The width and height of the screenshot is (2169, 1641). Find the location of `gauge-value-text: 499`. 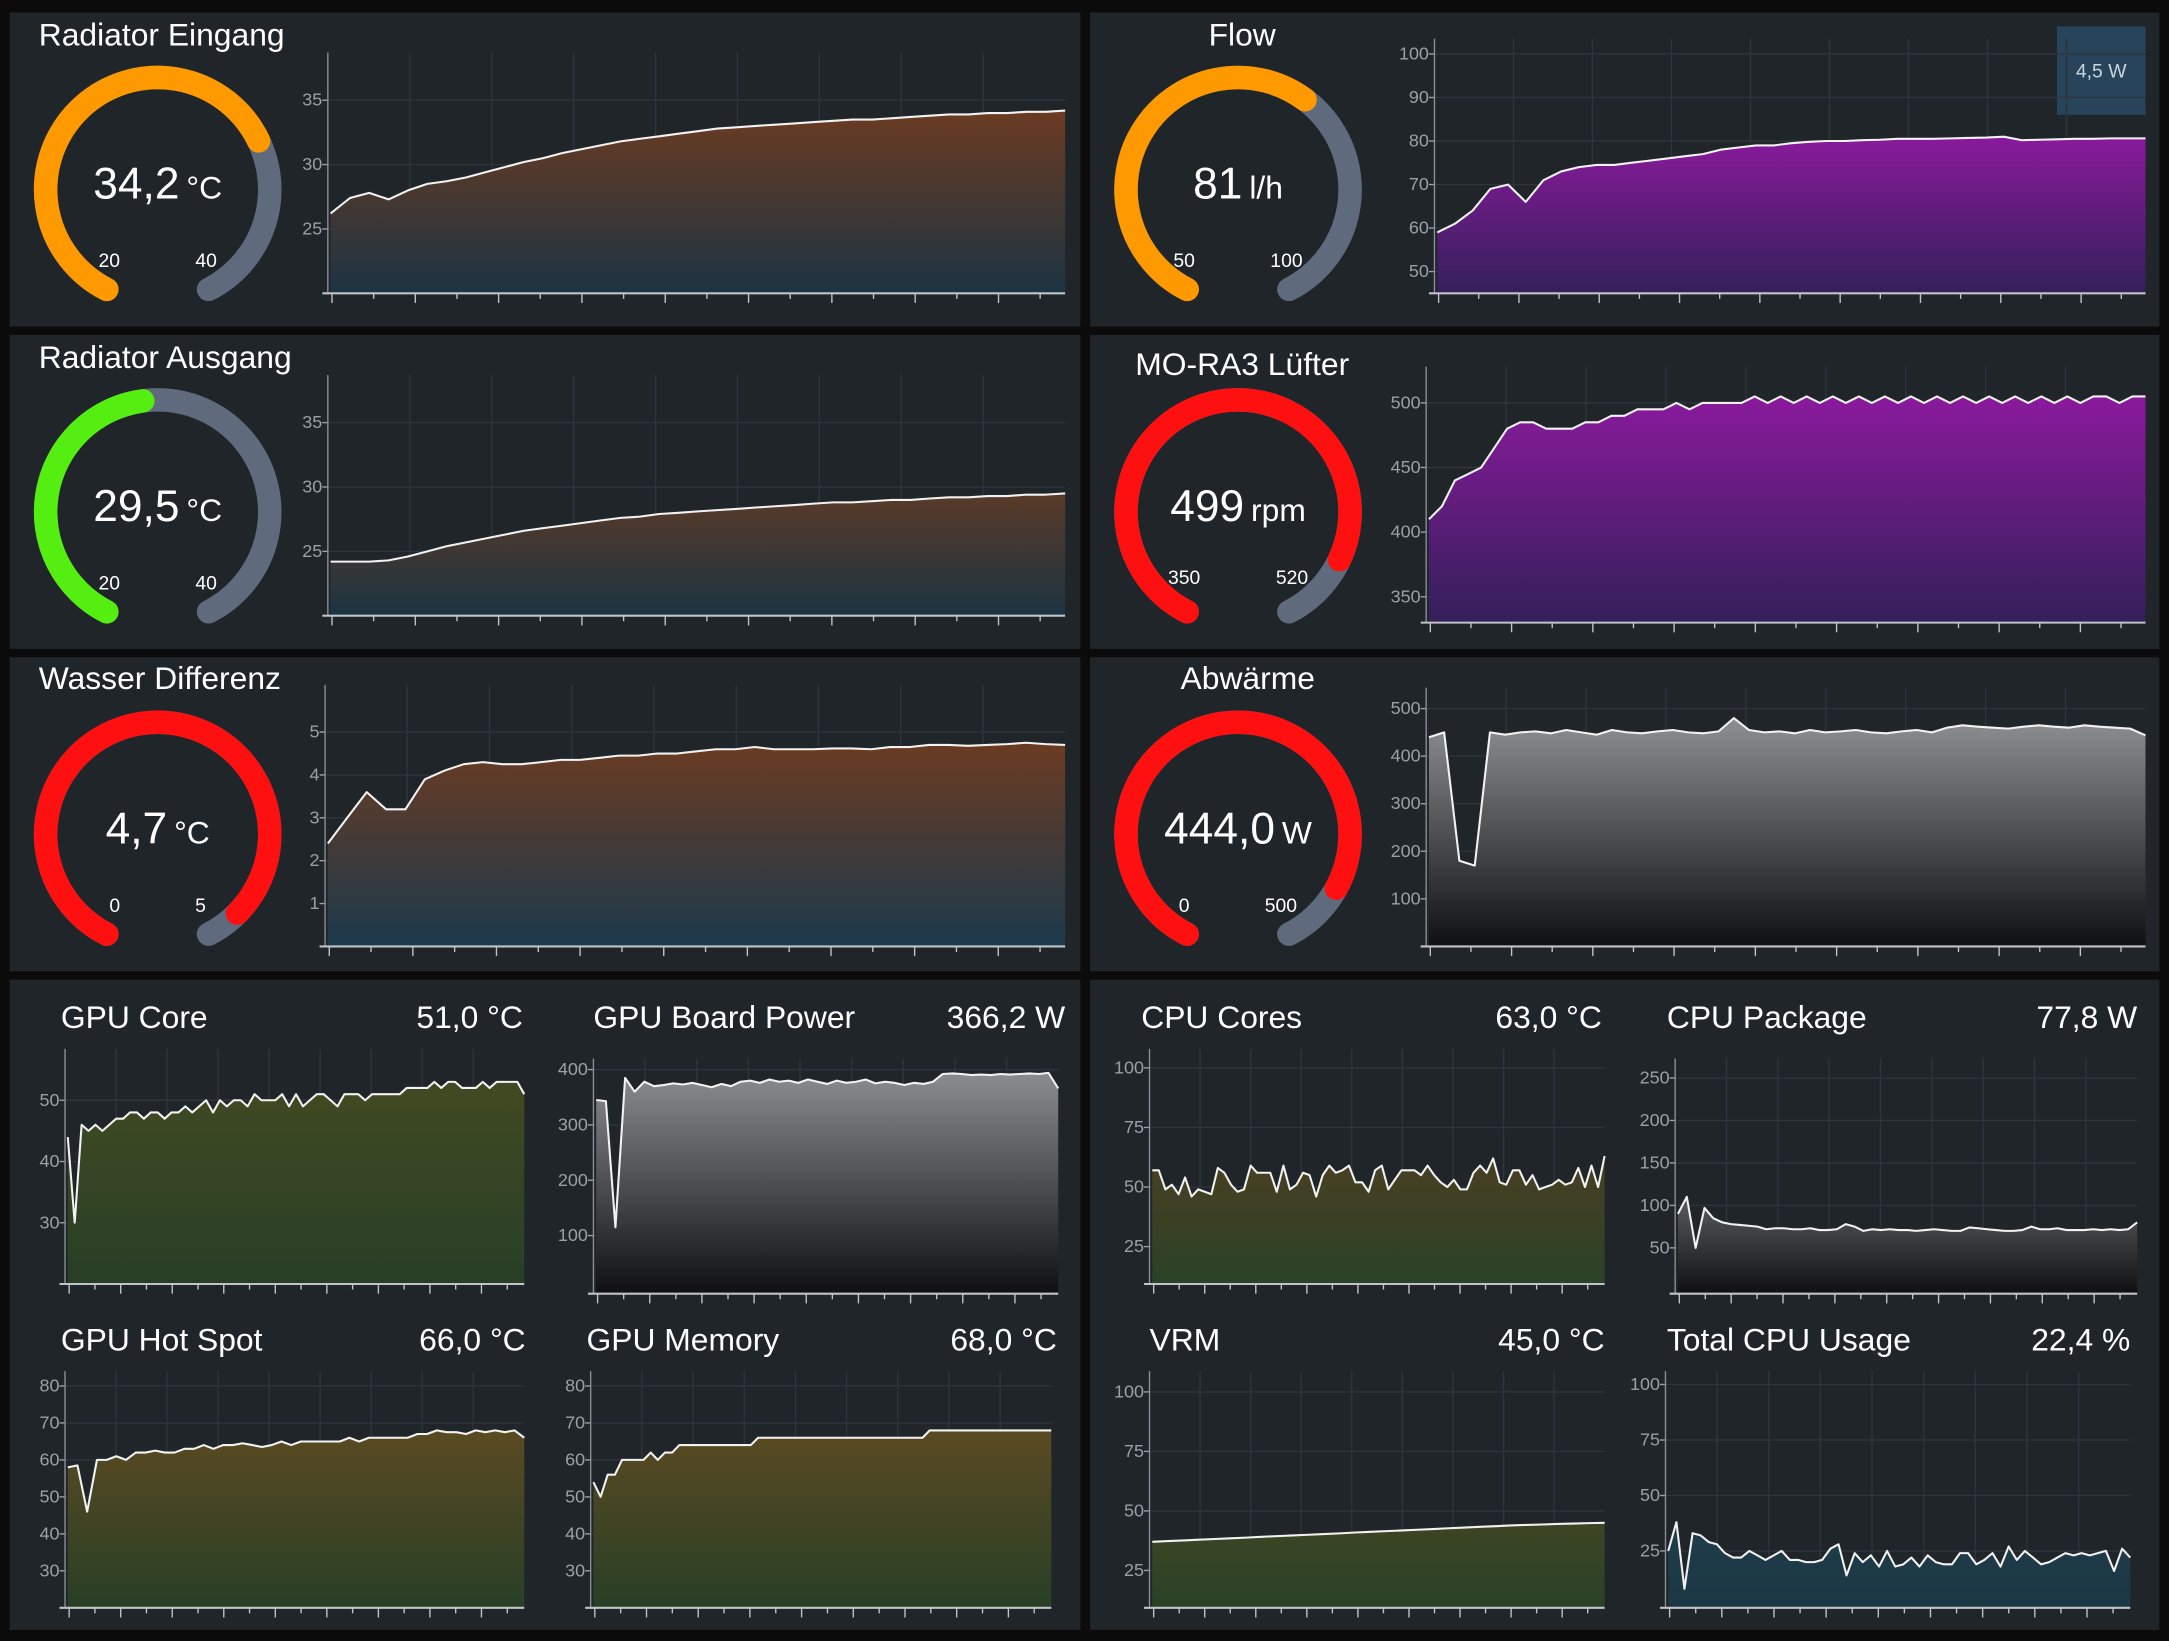

gauge-value-text: 499 is located at coordinates (1207, 505).